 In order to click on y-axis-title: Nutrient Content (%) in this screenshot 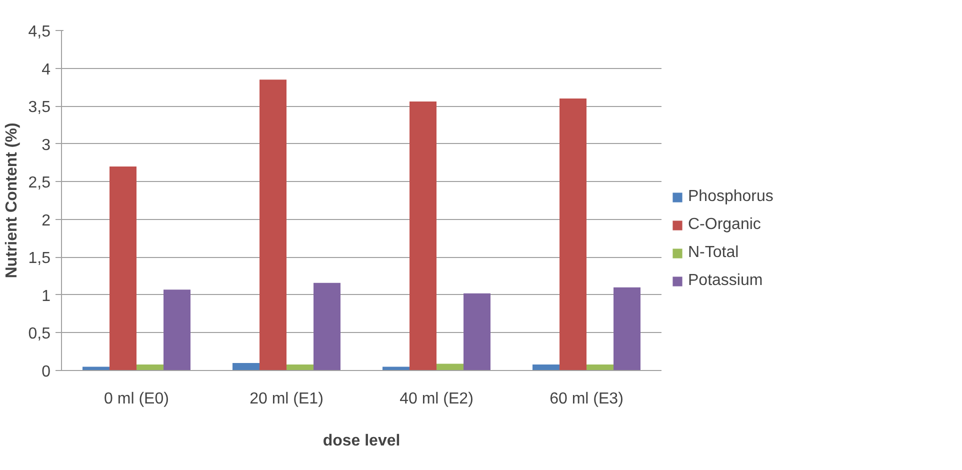, I will do `click(11, 200)`.